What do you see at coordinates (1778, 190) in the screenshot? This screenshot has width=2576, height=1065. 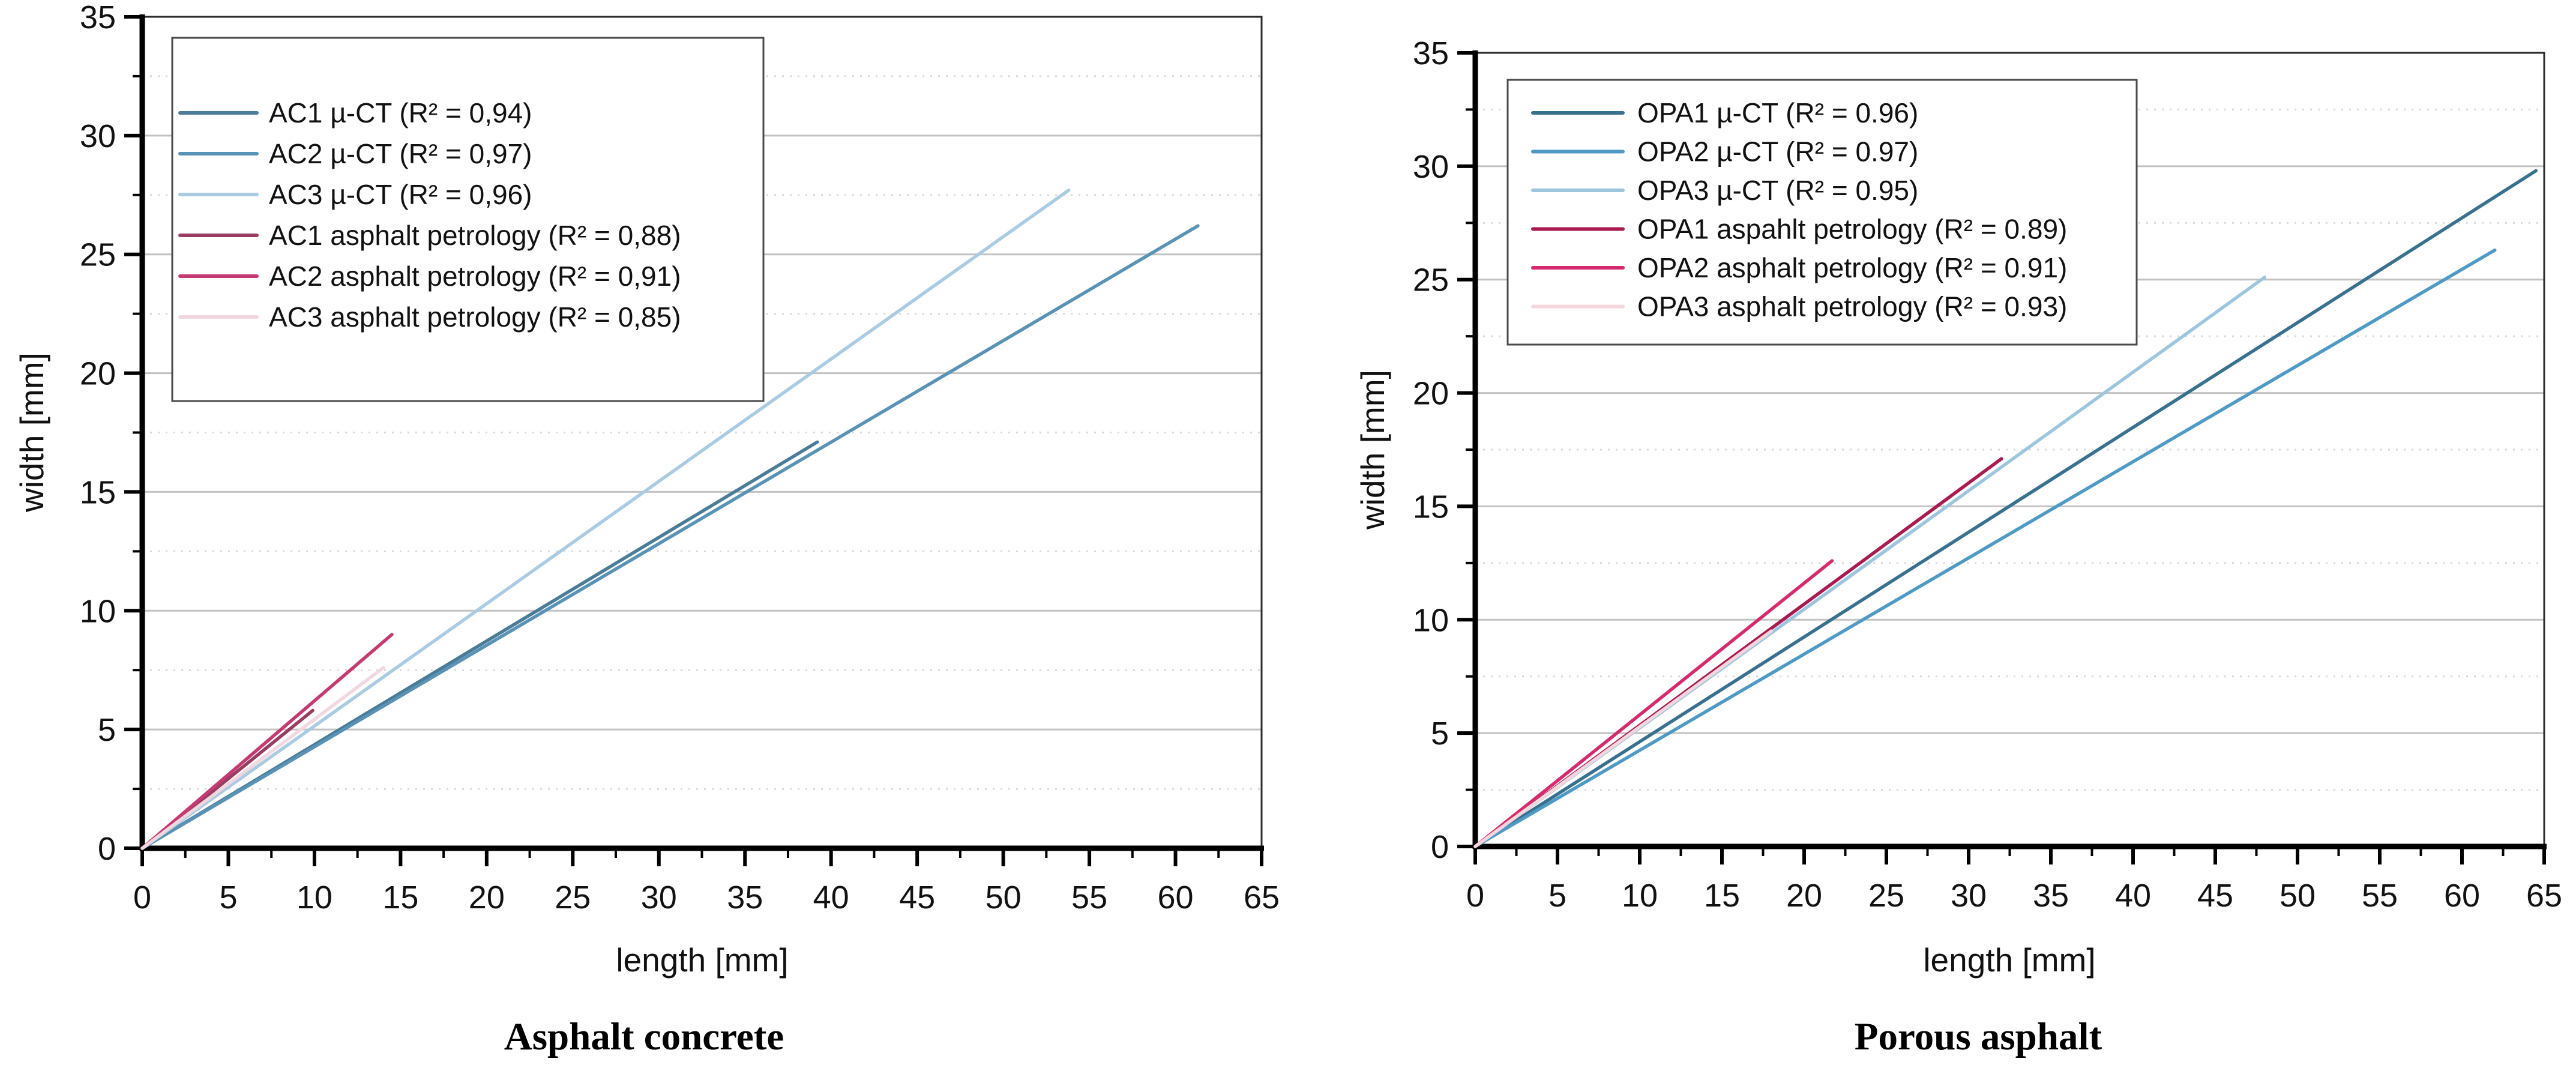 I see `legend-entry-label: OPA3 µ-CT (R² = 0.95)` at bounding box center [1778, 190].